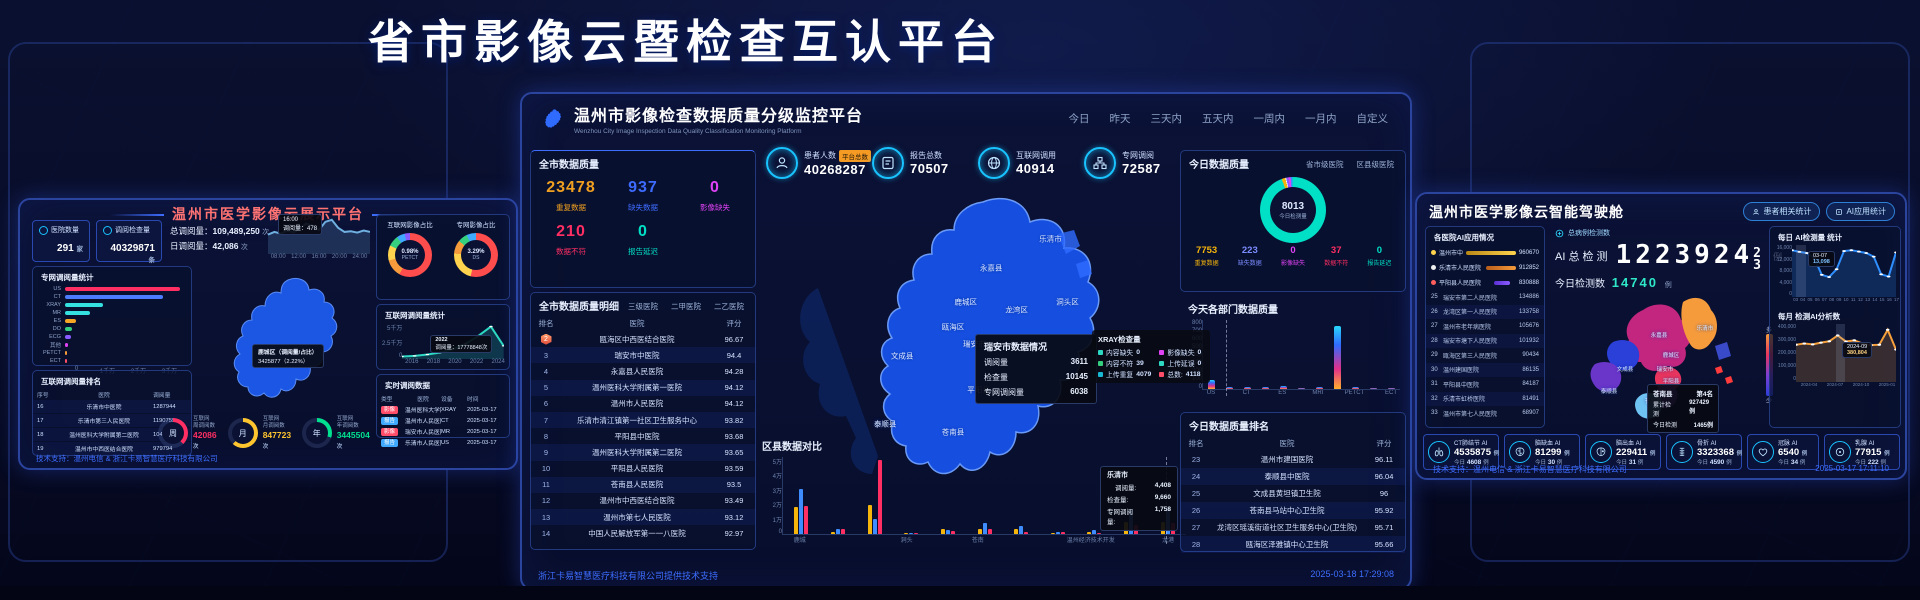  Describe the element at coordinates (443, 431) in the screenshot. I see `table-row: 影像 瑞安市人民医院 MR 2025-03-17` at that location.